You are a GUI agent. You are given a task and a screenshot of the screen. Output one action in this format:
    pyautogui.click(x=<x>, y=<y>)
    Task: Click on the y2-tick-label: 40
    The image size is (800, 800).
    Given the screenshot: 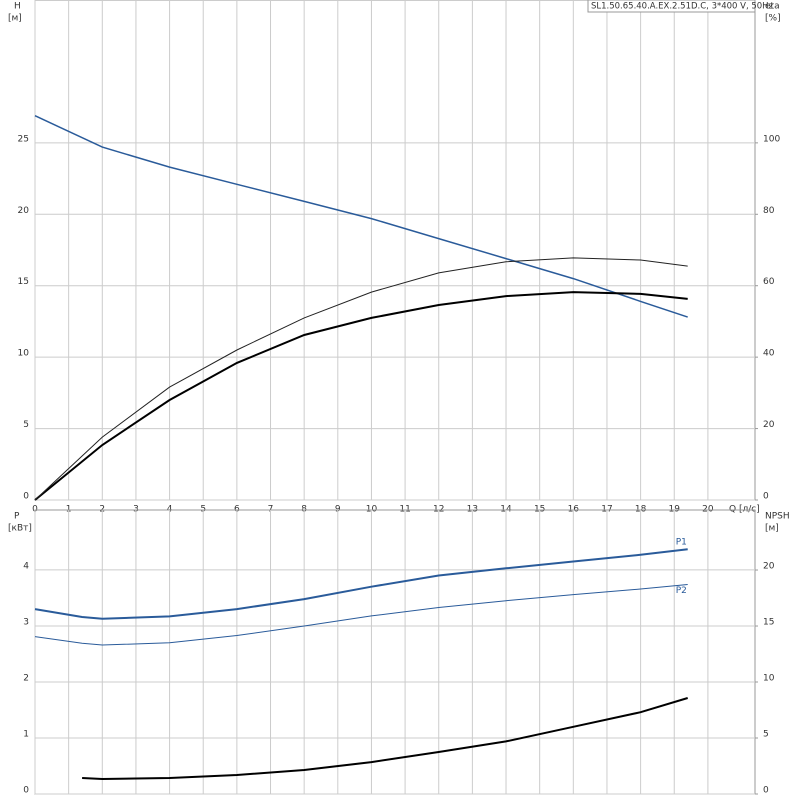 What is the action you would take?
    pyautogui.click(x=769, y=354)
    